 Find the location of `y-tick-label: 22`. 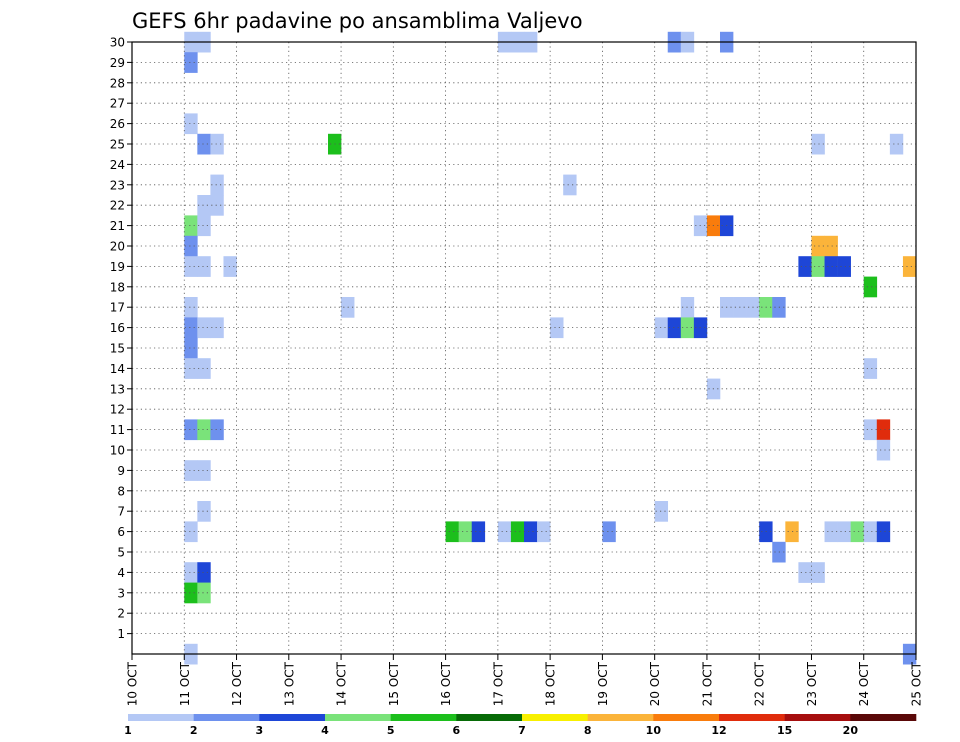

y-tick-label: 22 is located at coordinates (117, 206).